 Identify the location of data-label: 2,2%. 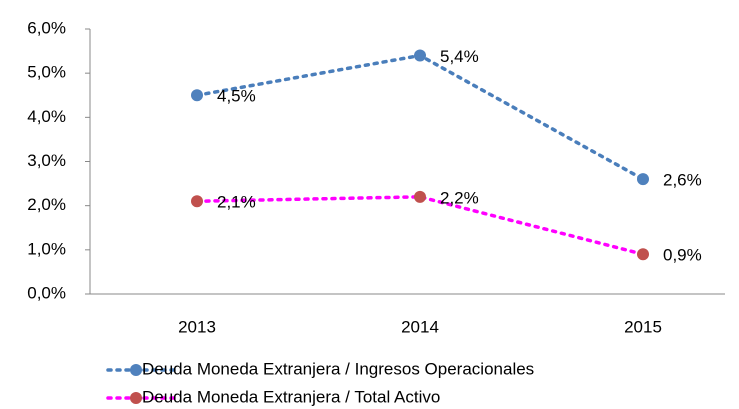
(459, 197).